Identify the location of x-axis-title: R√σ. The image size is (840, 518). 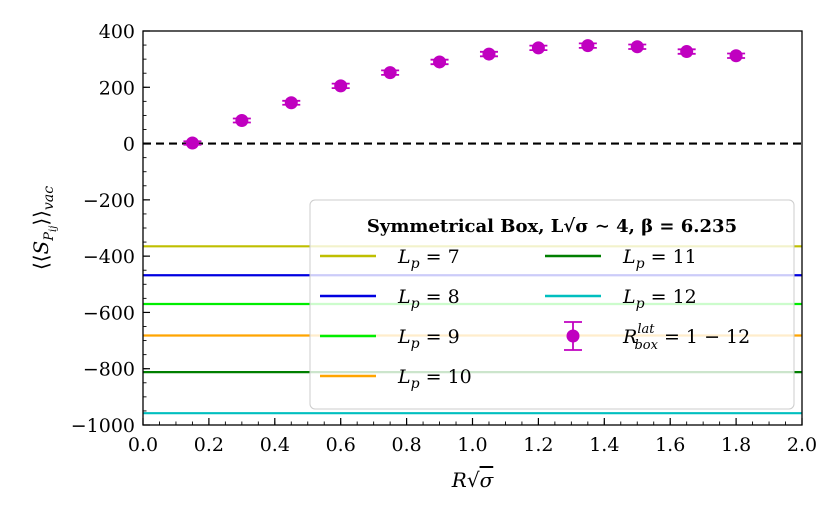
(473, 480).